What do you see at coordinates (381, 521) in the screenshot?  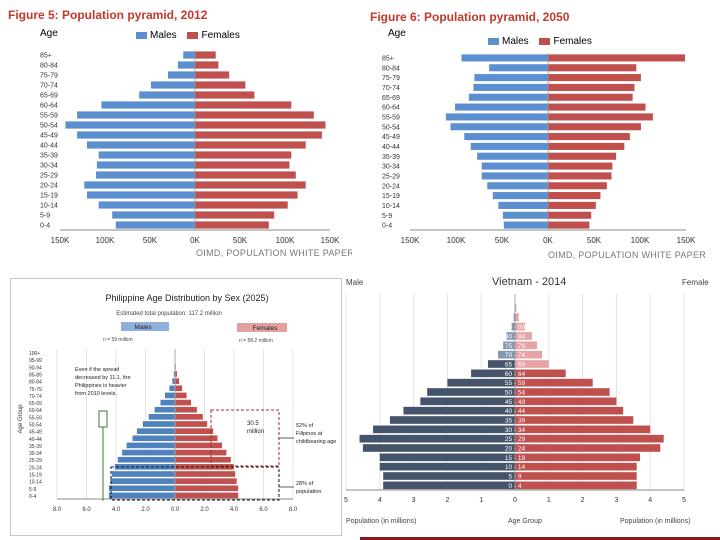 I see `vietnam-xlabel-left: Population (in millions)` at bounding box center [381, 521].